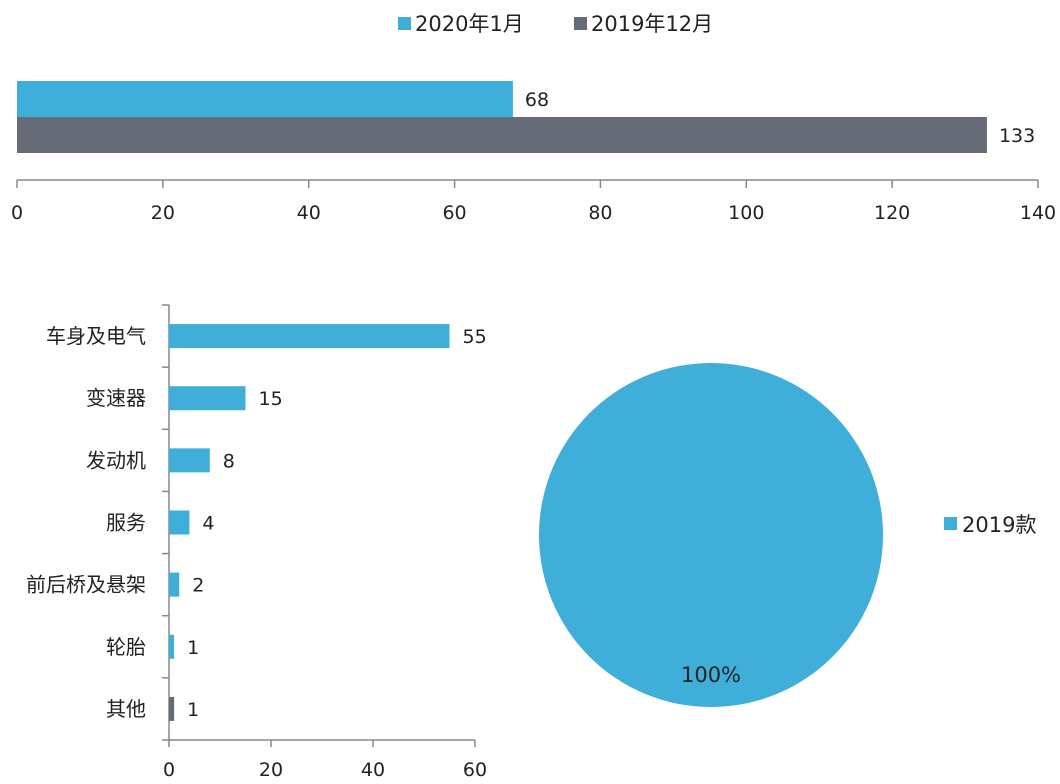  I want to click on data-label: 68, so click(537, 100).